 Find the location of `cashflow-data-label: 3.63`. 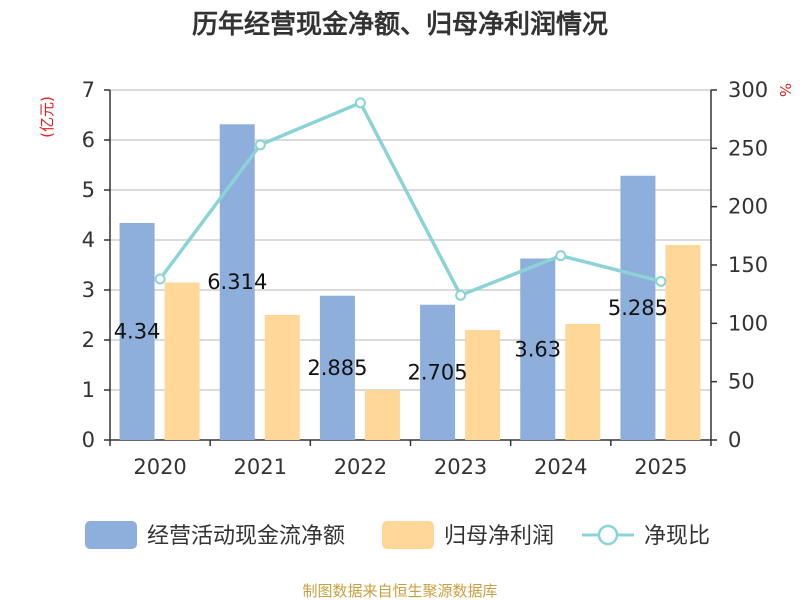

cashflow-data-label: 3.63 is located at coordinates (537, 349).